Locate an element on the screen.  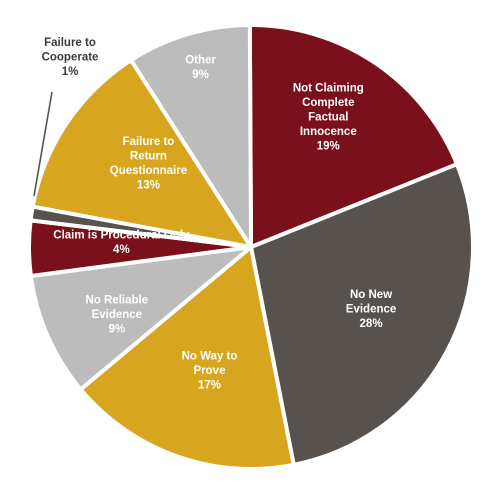
slice-value-label: 17% is located at coordinates (209, 386).